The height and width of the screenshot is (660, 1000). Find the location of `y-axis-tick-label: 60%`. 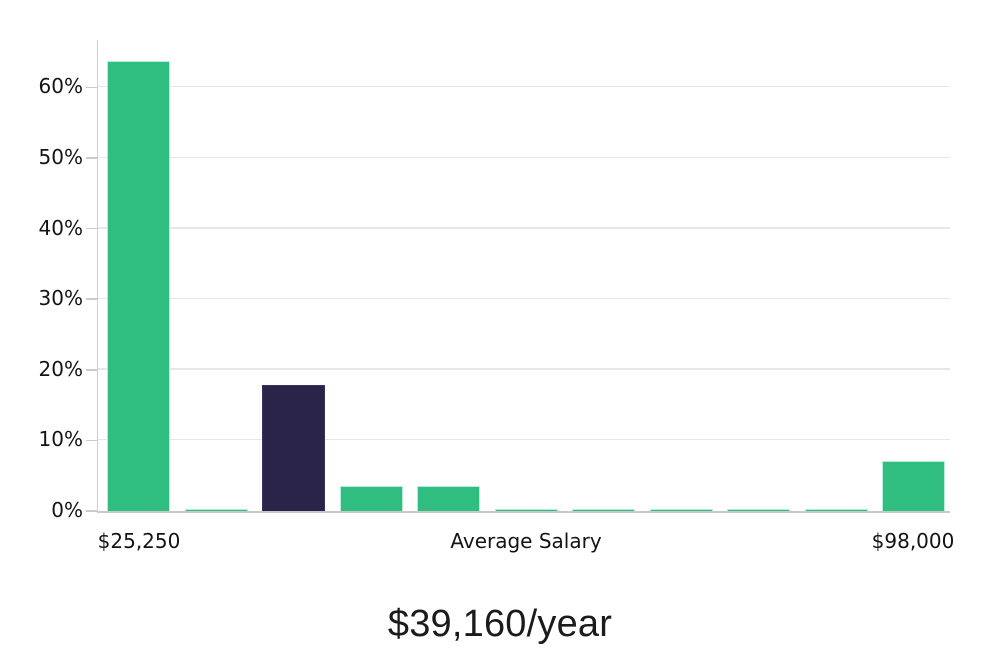

y-axis-tick-label: 60% is located at coordinates (60, 86).